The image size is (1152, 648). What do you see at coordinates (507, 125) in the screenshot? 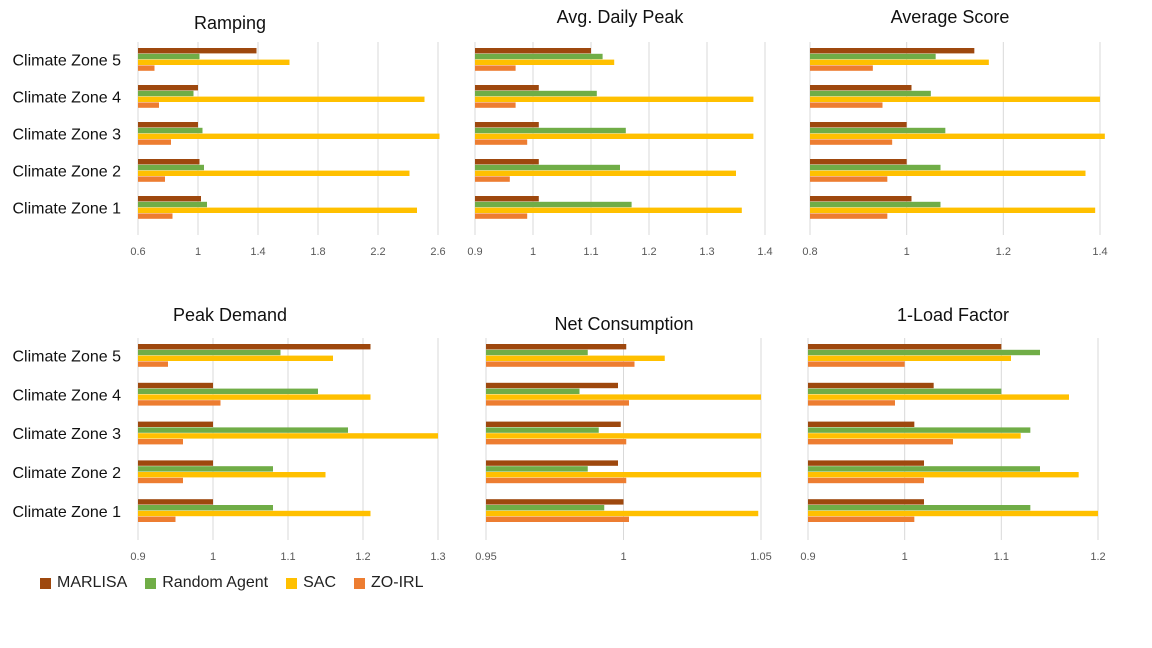
I see `avg-daily-peak-bar-climate-zone-3-marlisa` at bounding box center [507, 125].